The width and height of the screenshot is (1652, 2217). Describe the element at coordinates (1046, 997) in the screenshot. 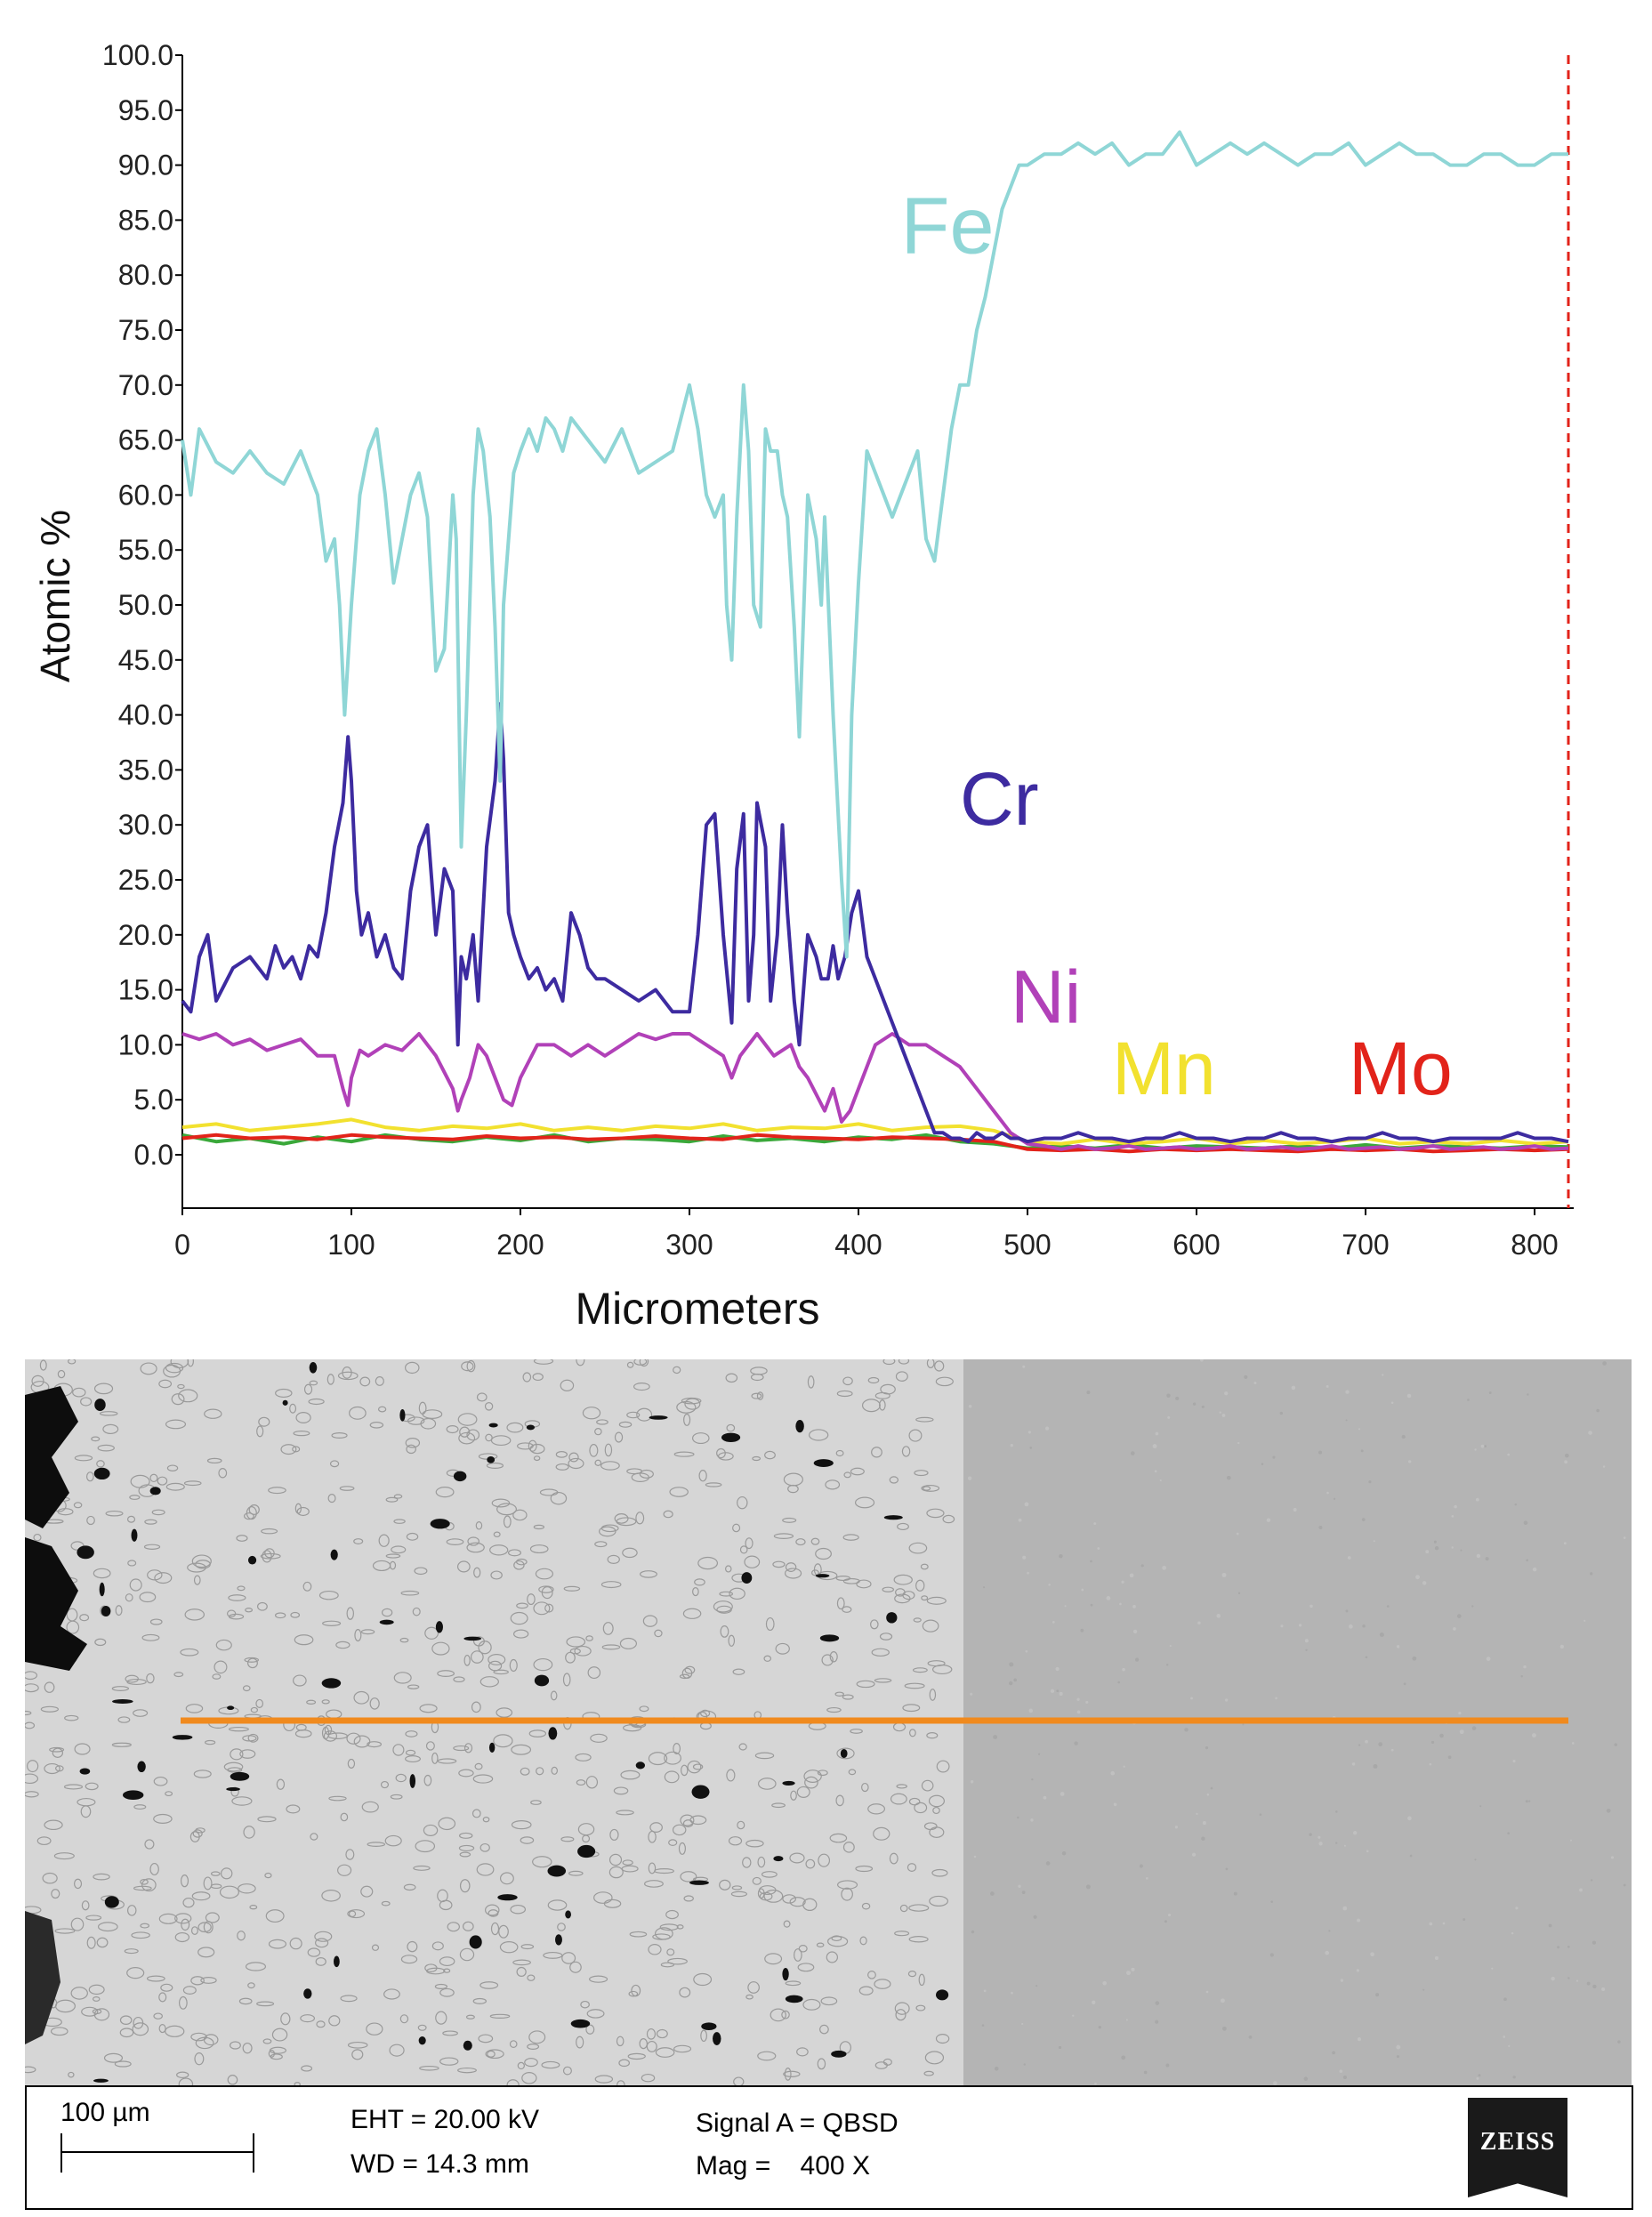

I see `legend-label-ni: Ni` at that location.